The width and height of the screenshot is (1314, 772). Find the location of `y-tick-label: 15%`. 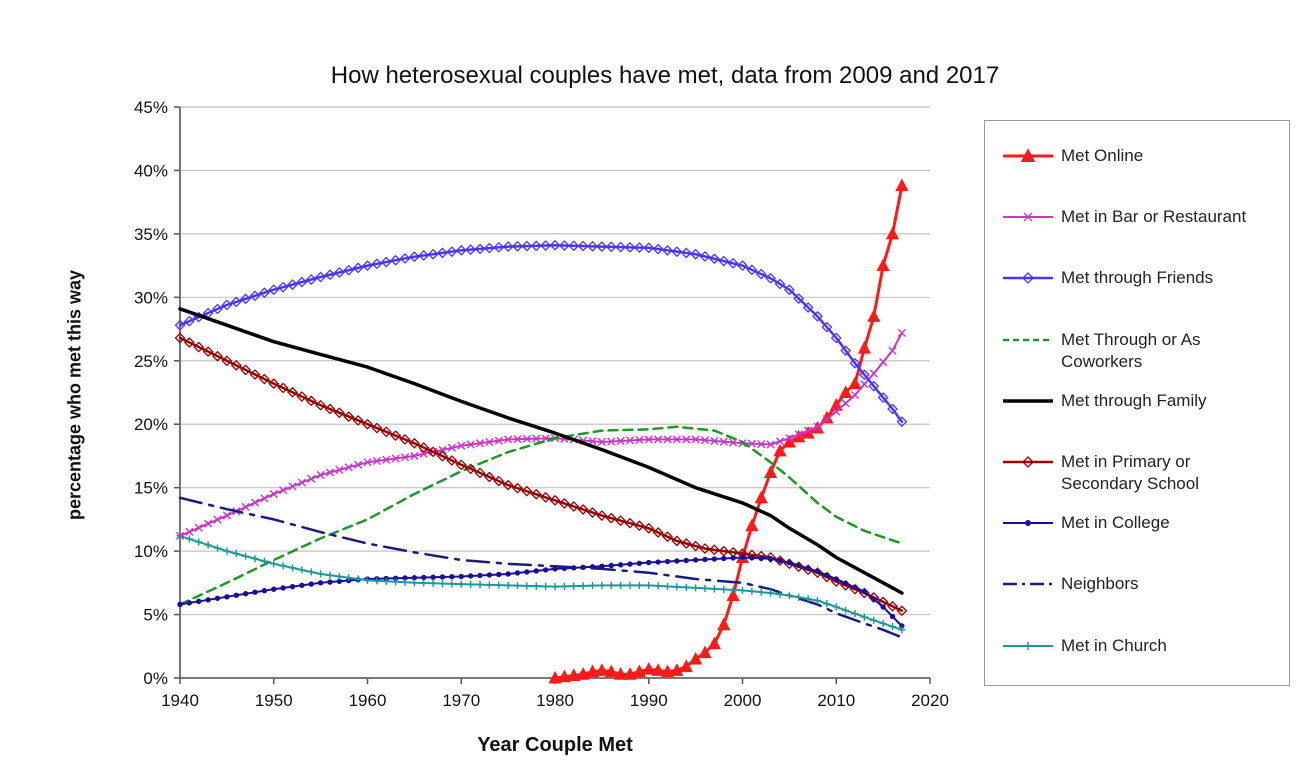

y-tick-label: 15% is located at coordinates (151, 488).